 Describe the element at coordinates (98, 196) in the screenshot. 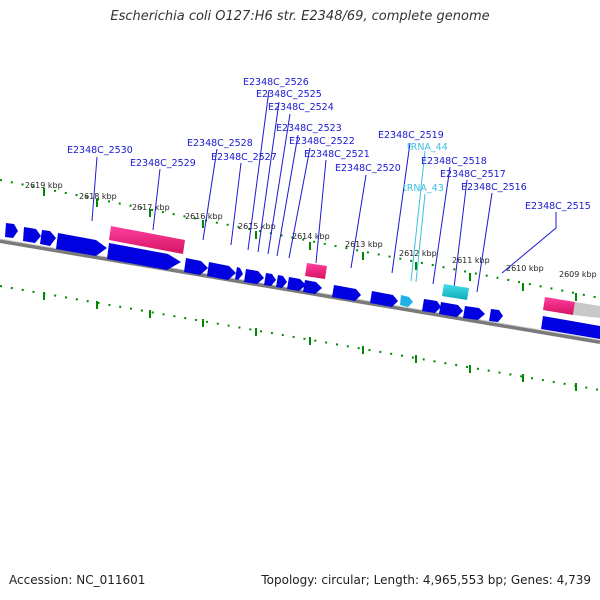

I see `kbp-label-2618: 2618 kbp` at that location.